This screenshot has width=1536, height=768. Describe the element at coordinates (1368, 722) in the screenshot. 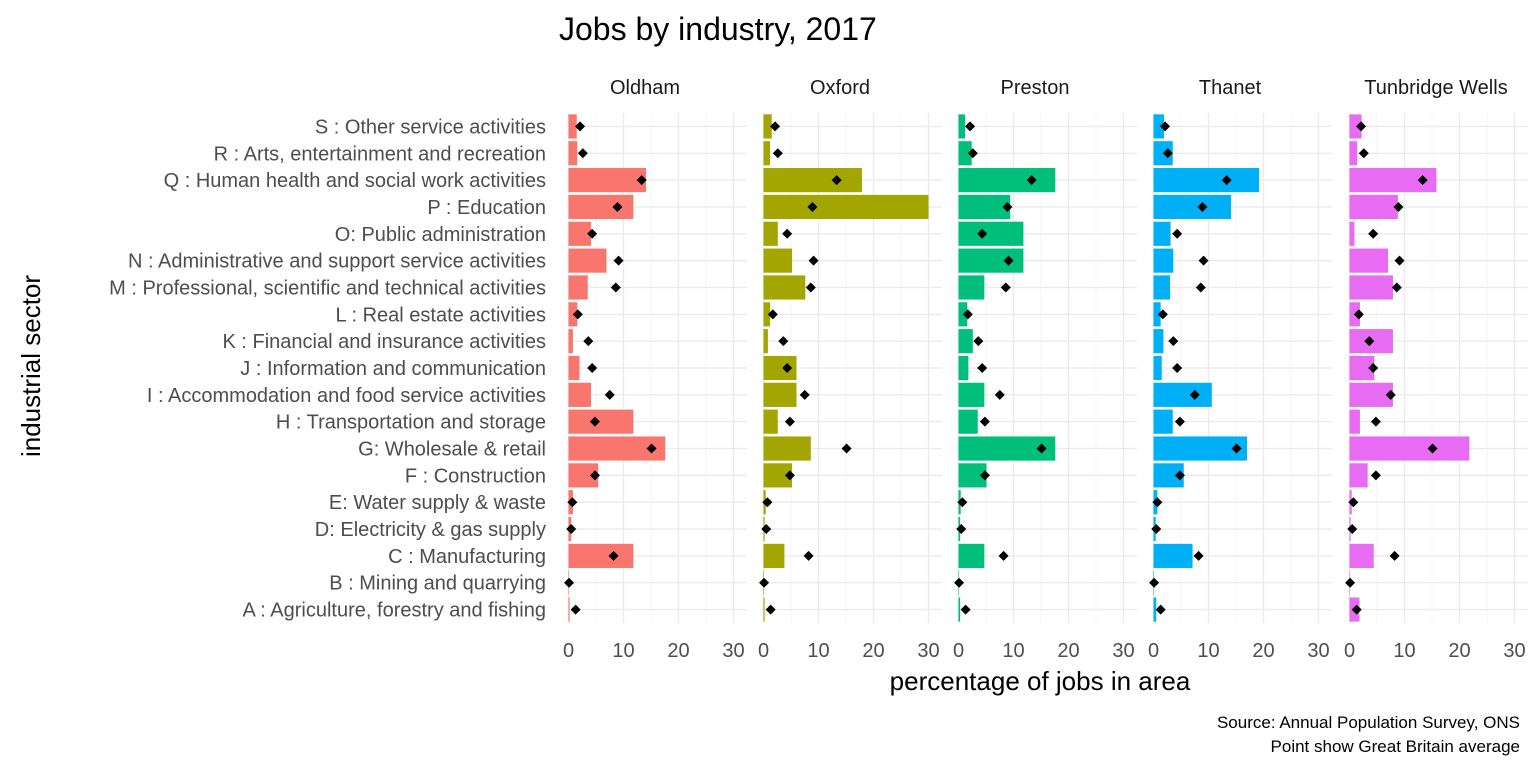

I see `caption-source: Source: Annual Population Survey, ONS` at that location.